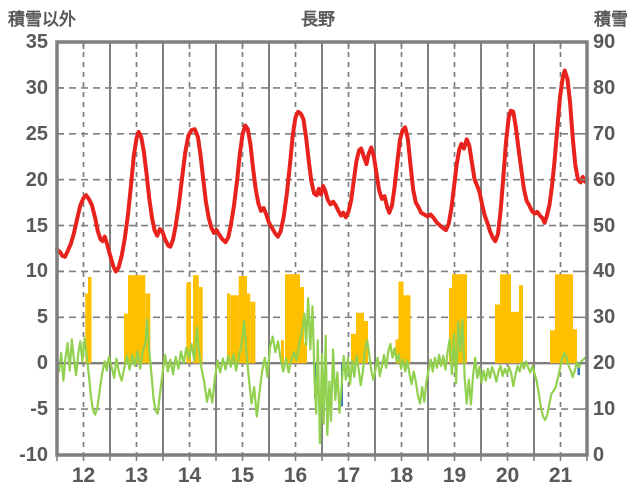 The image size is (636, 501). I want to click on y-right-tick-label-60: 60, so click(604, 179).